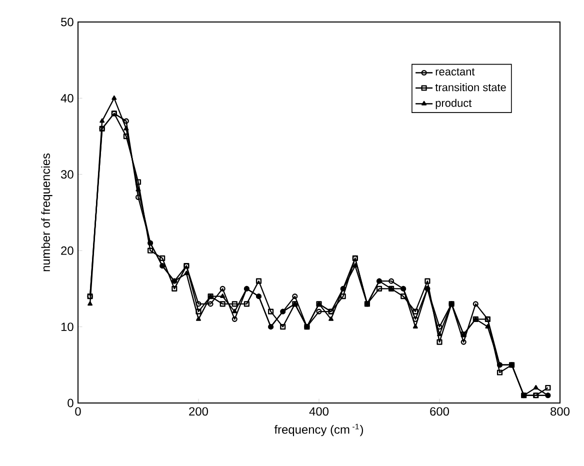 The image size is (584, 466). What do you see at coordinates (440, 411) in the screenshot?
I see `x-tick-label: 600` at bounding box center [440, 411].